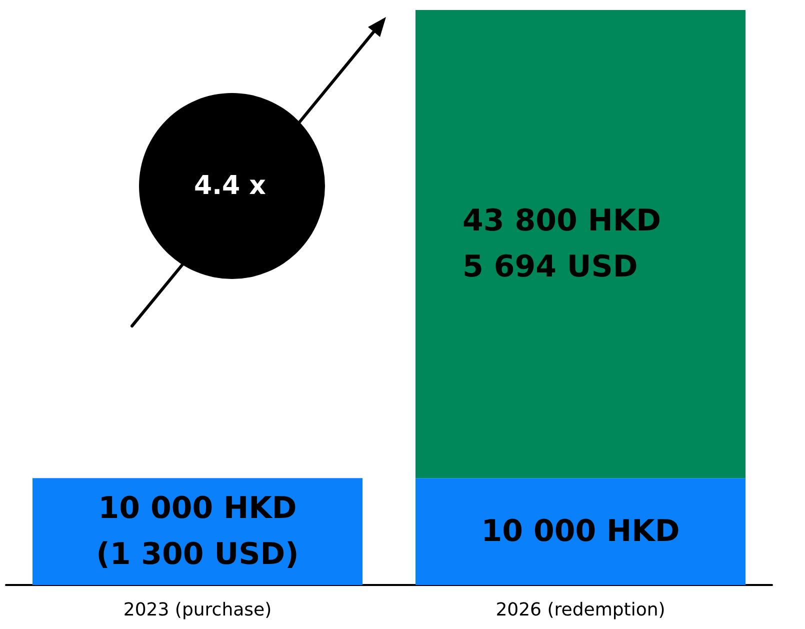 The image size is (805, 629). Describe the element at coordinates (581, 610) in the screenshot. I see `x-tick-label: 2026 (redemption)` at that location.